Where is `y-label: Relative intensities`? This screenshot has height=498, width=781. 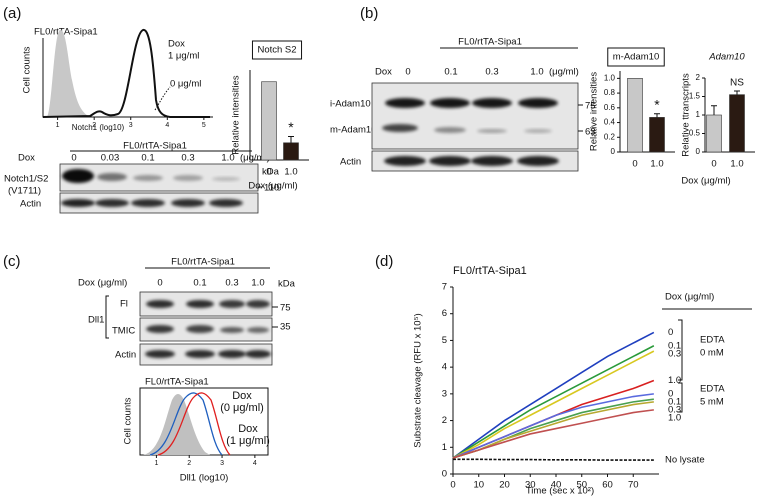
y-label: Relative intensities is located at coordinates (594, 111).